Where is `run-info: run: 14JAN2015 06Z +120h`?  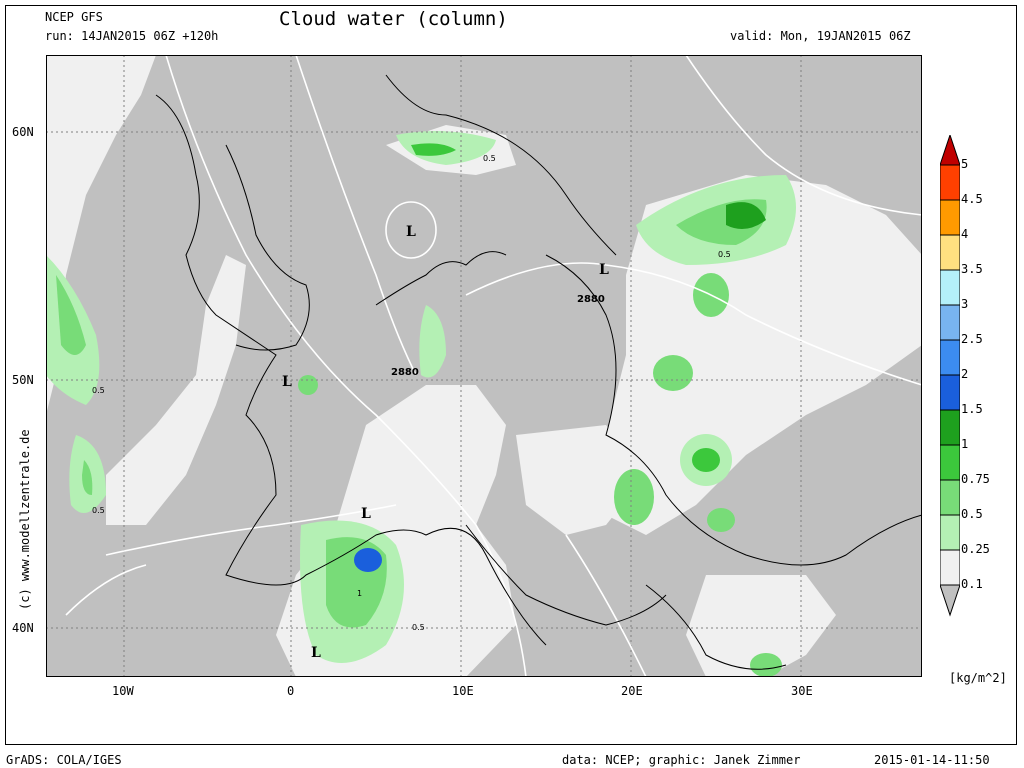 run-info: run: 14JAN2015 06Z +120h is located at coordinates (132, 36).